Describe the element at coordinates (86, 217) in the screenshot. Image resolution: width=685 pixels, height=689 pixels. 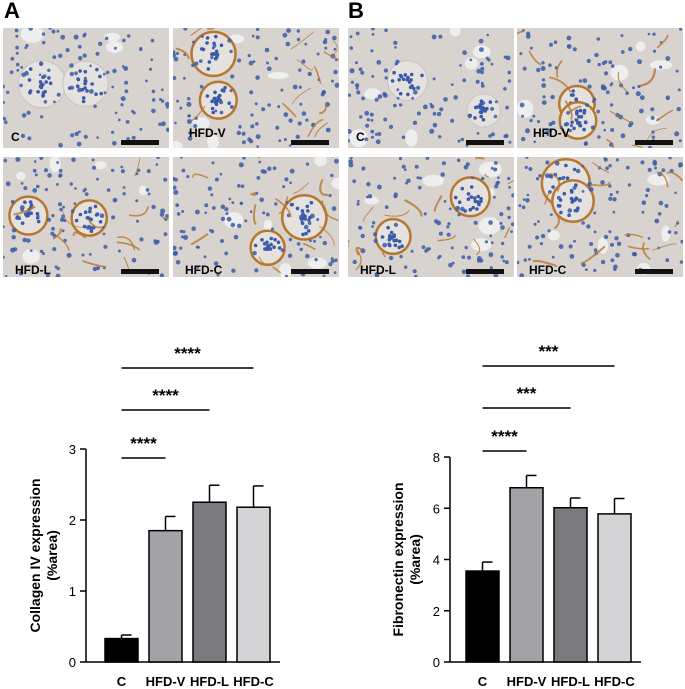
I see `micrograph-a-hfd-l: HFD-L` at that location.